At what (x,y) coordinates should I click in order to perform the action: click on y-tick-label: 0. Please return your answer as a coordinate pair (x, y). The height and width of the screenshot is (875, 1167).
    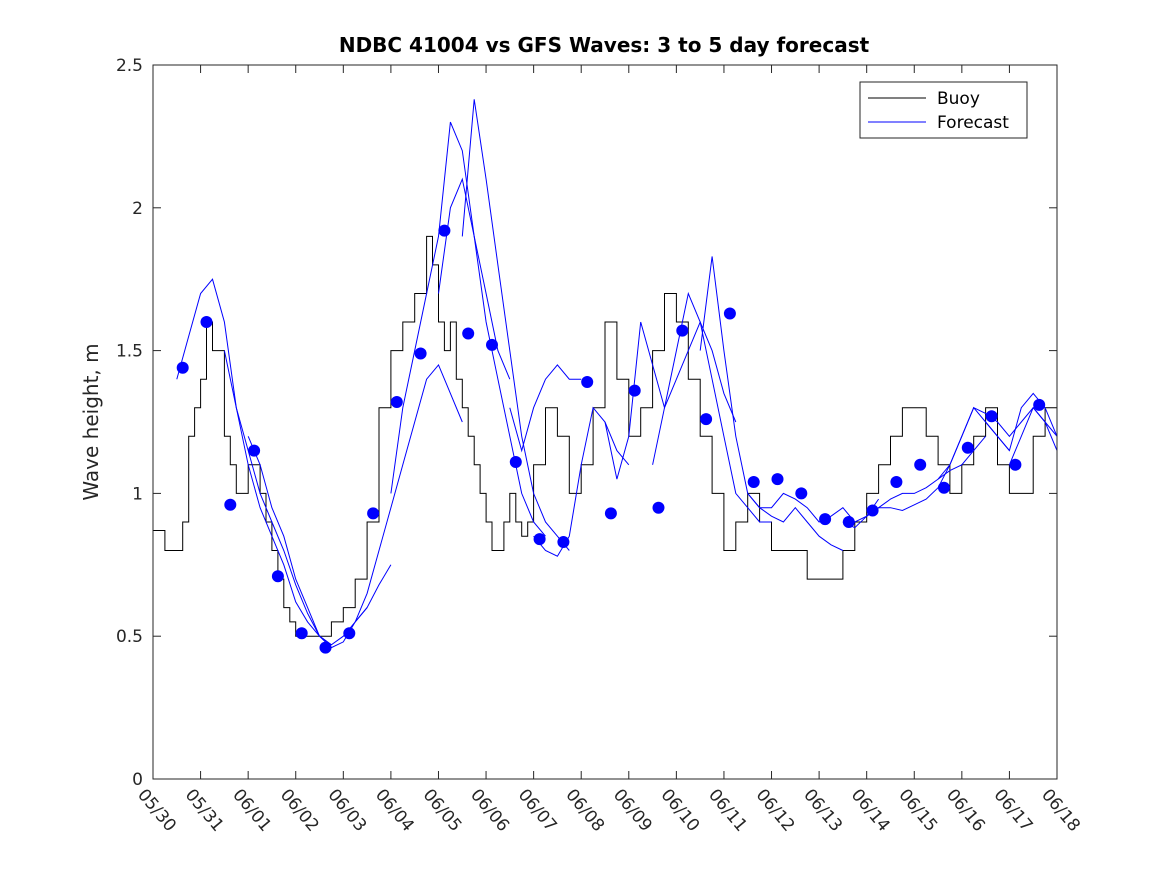
    Looking at the image, I should click on (137, 780).